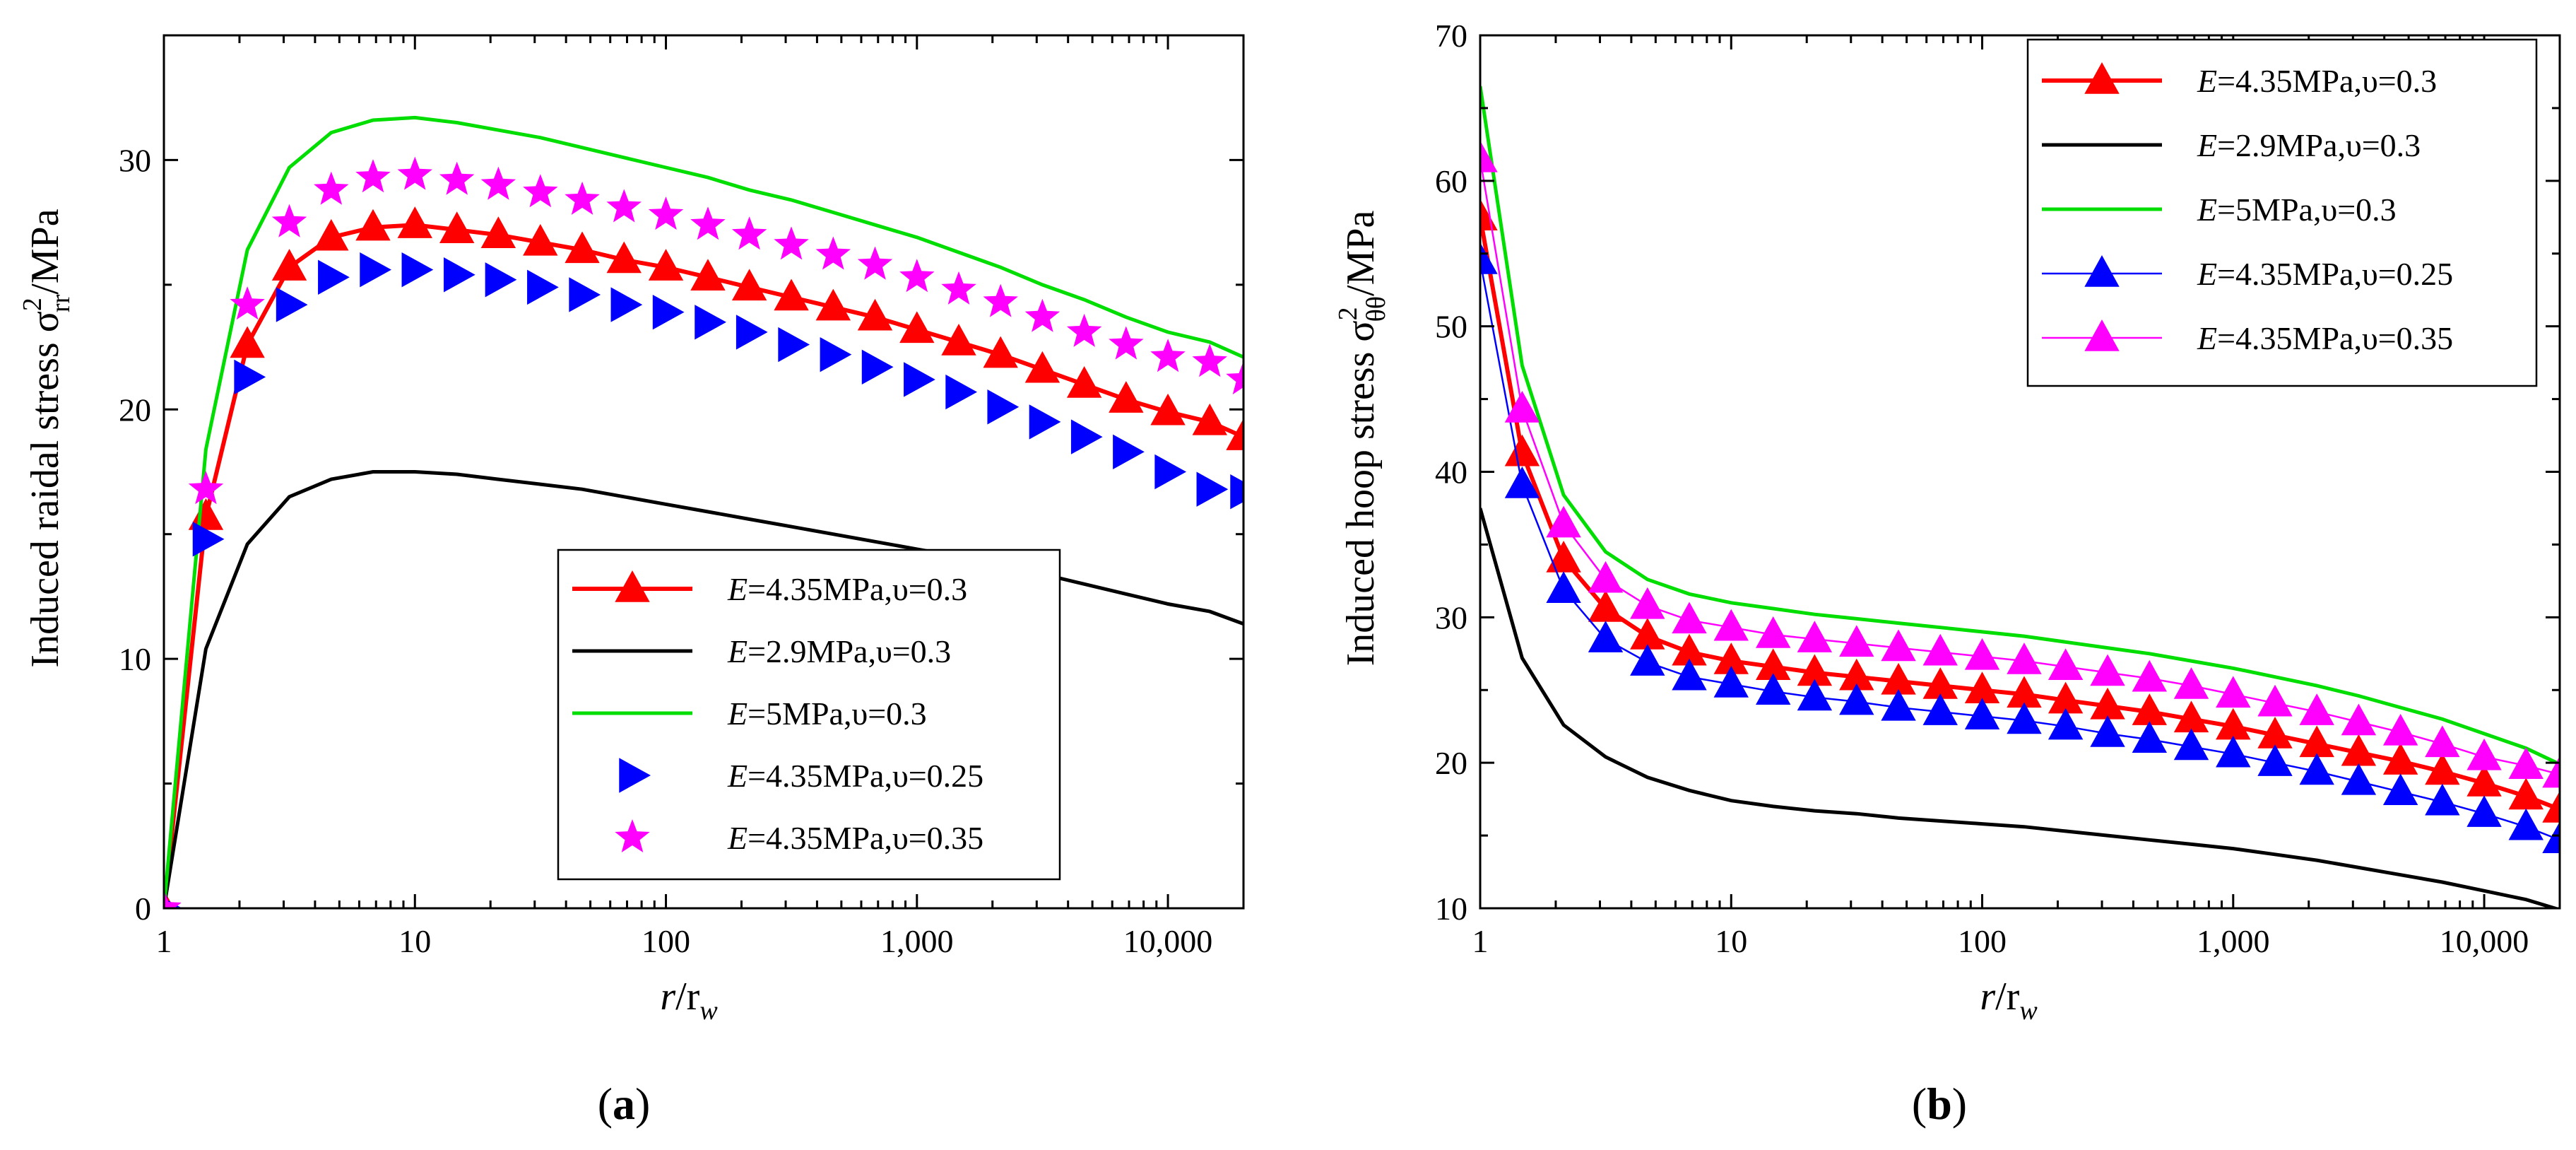 The height and width of the screenshot is (1150, 2576). I want to click on legend-label: E=4.35MPa,υ=0.3, so click(2317, 81).